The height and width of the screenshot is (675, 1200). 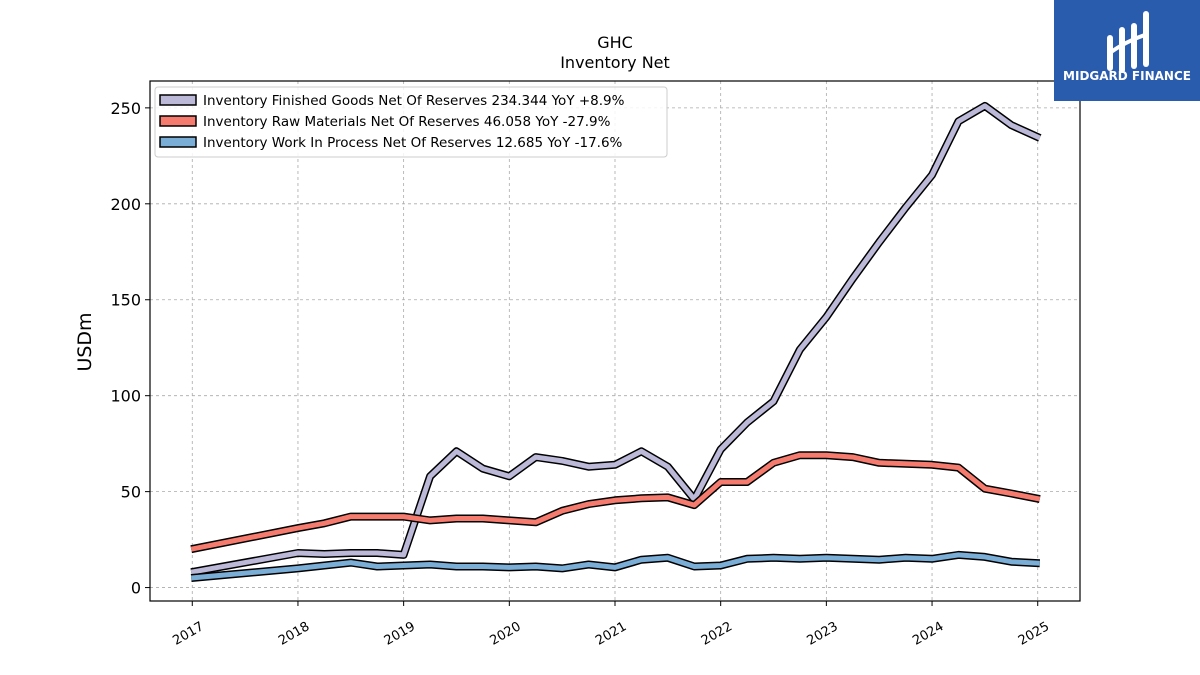 What do you see at coordinates (125, 300) in the screenshot?
I see `y-tick-label: 150` at bounding box center [125, 300].